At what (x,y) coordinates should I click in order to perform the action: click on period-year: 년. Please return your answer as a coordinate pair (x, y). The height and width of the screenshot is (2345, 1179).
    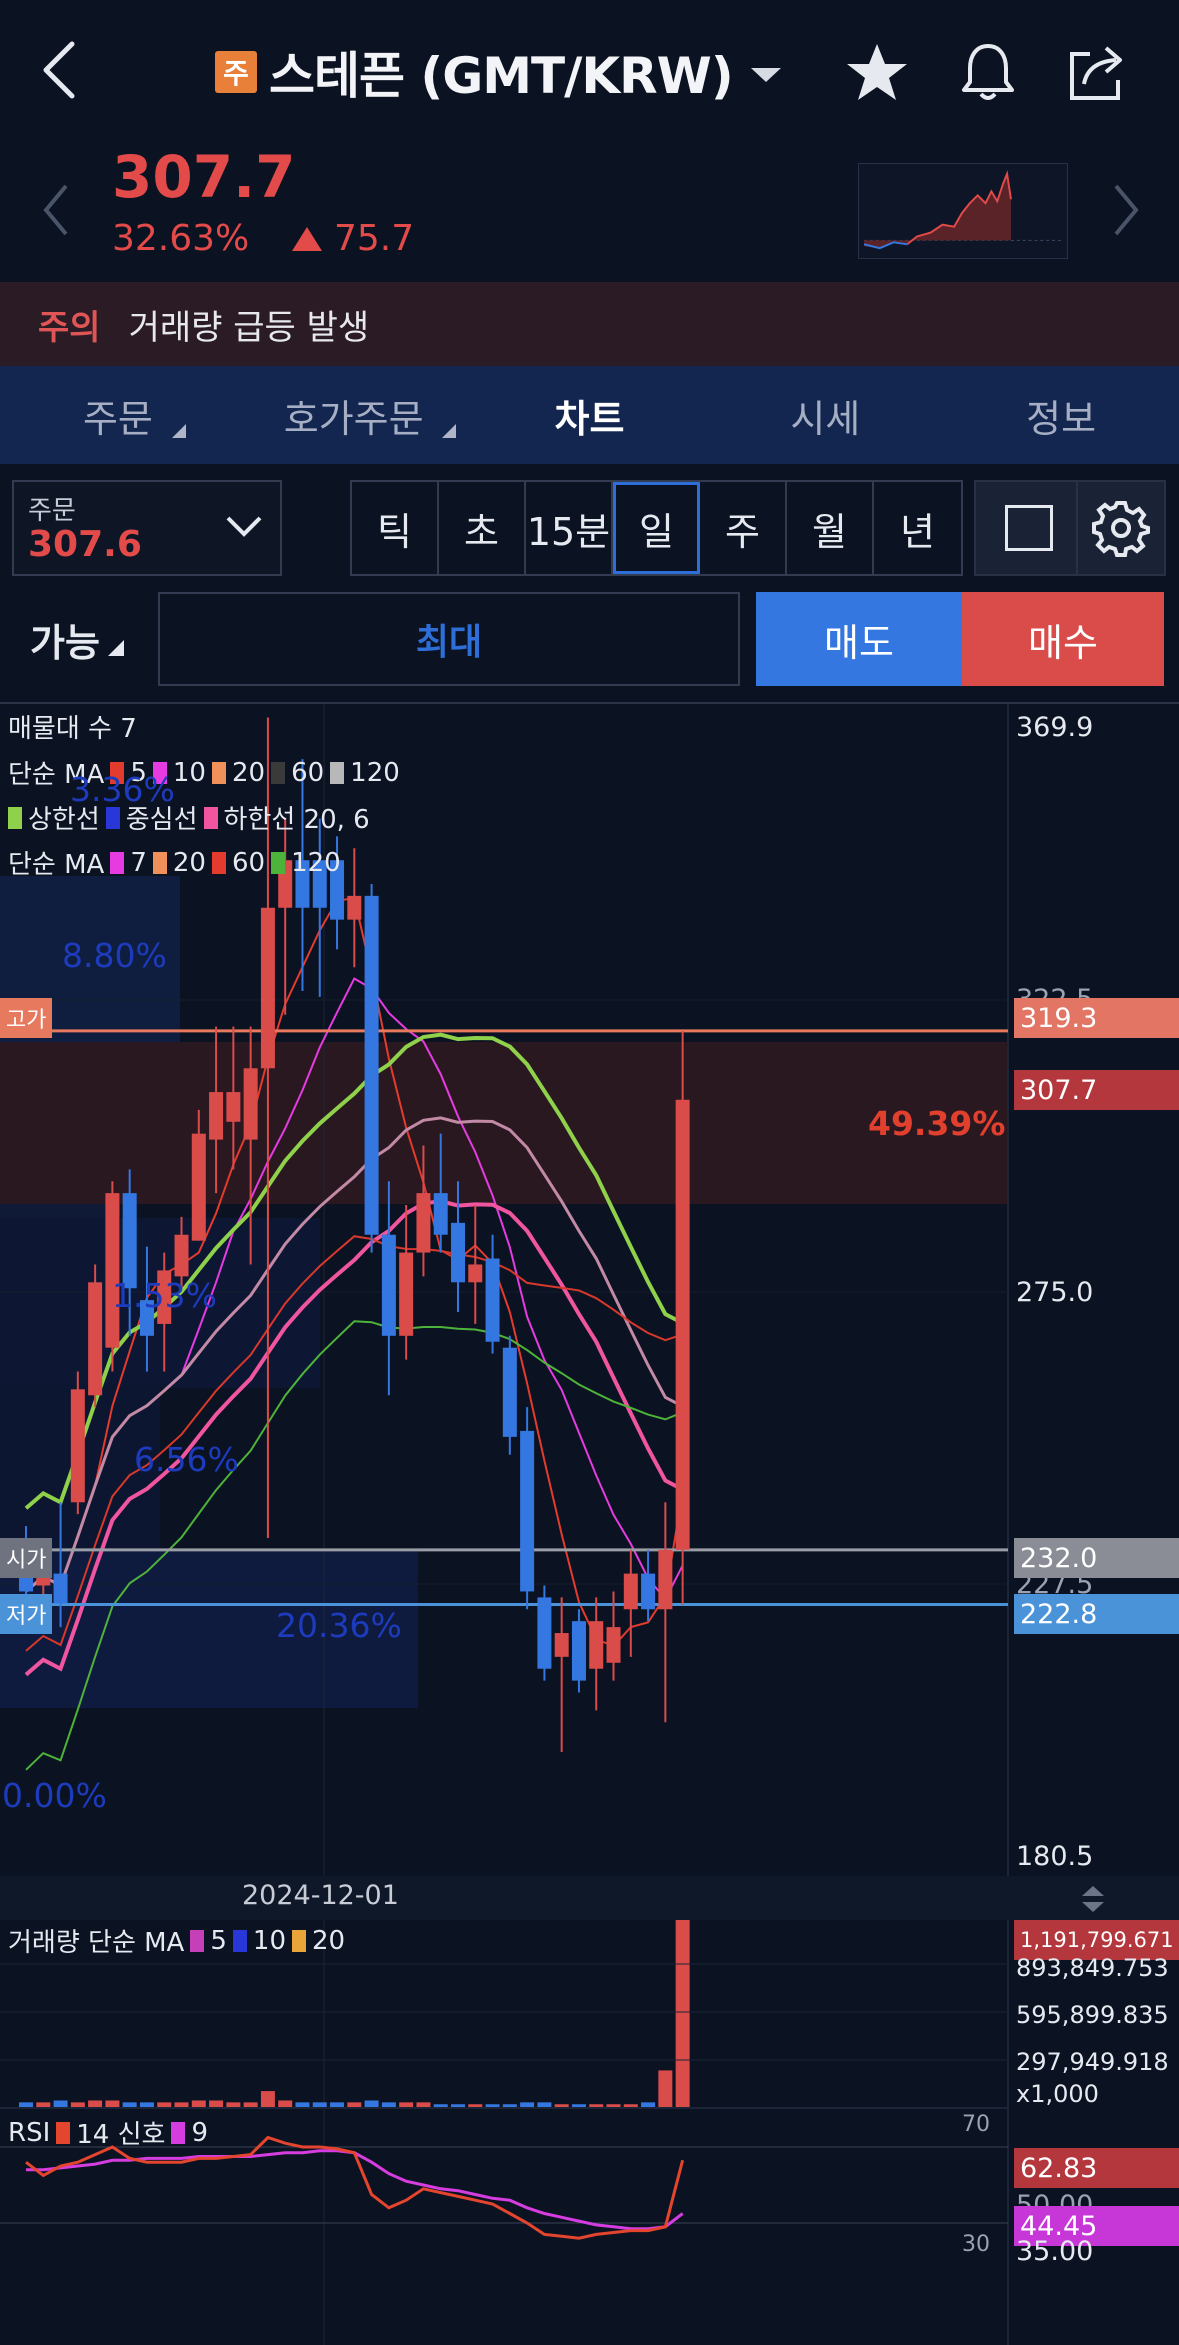
    Looking at the image, I should click on (917, 531).